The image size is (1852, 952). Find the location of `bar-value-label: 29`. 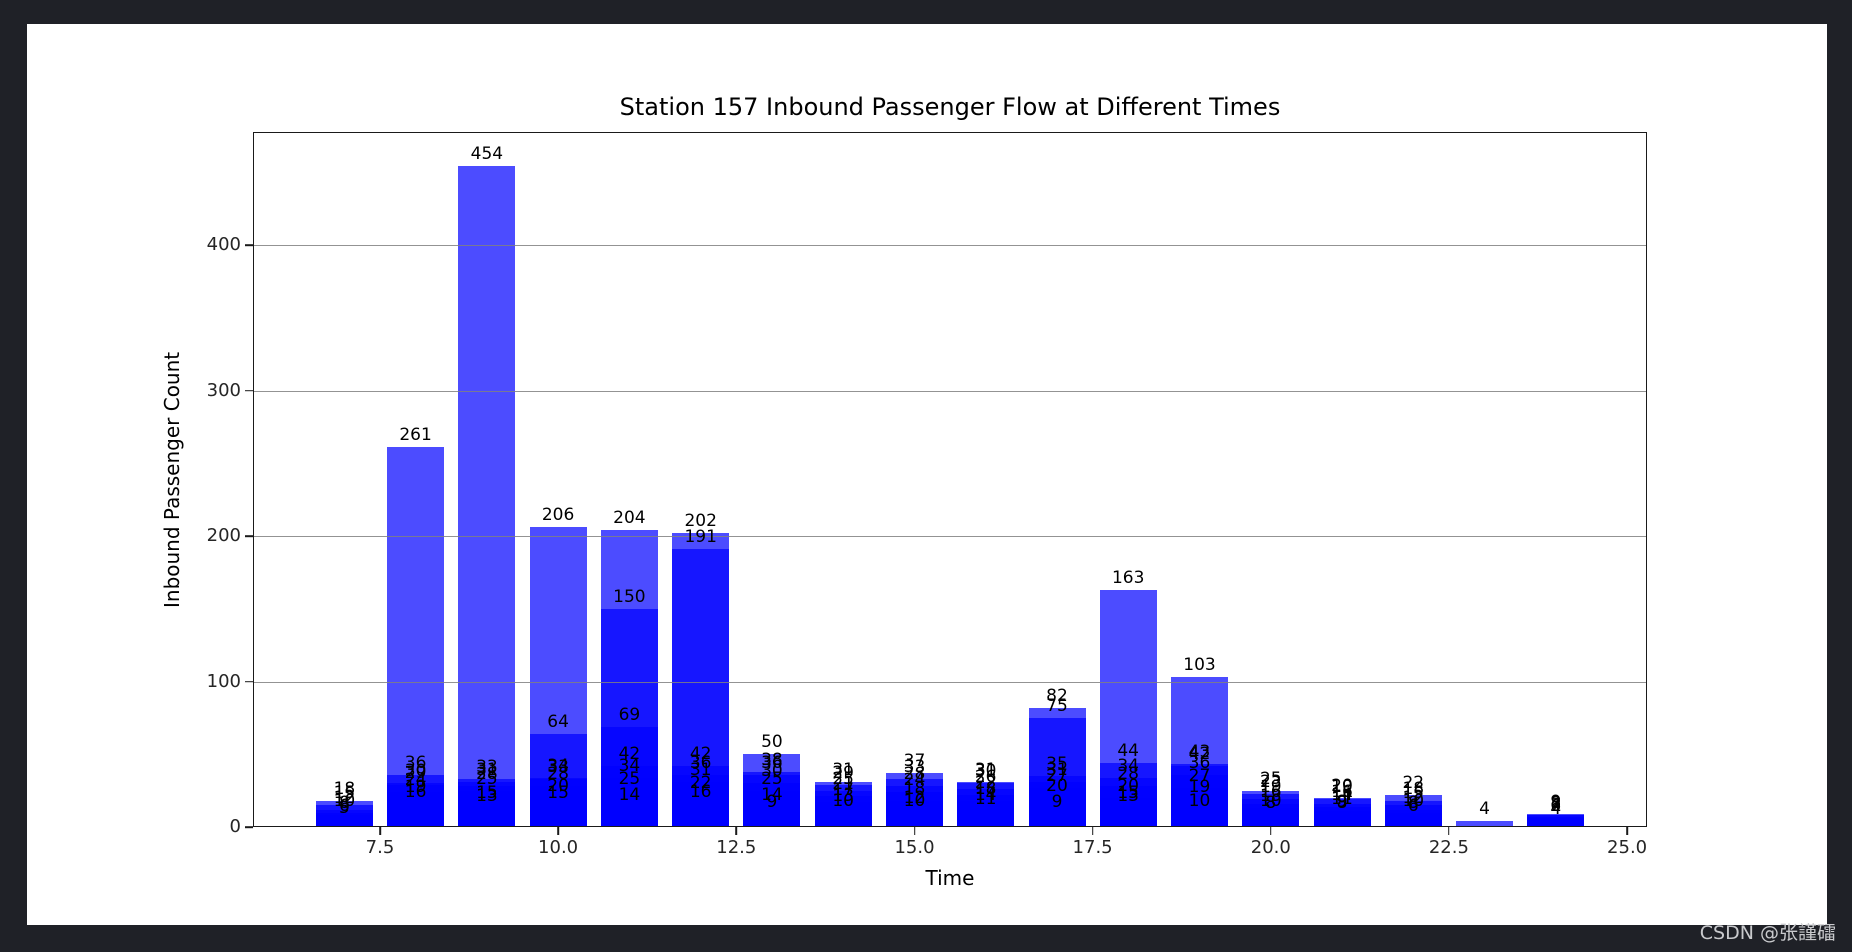

bar-value-label: 29 is located at coordinates (843, 772).